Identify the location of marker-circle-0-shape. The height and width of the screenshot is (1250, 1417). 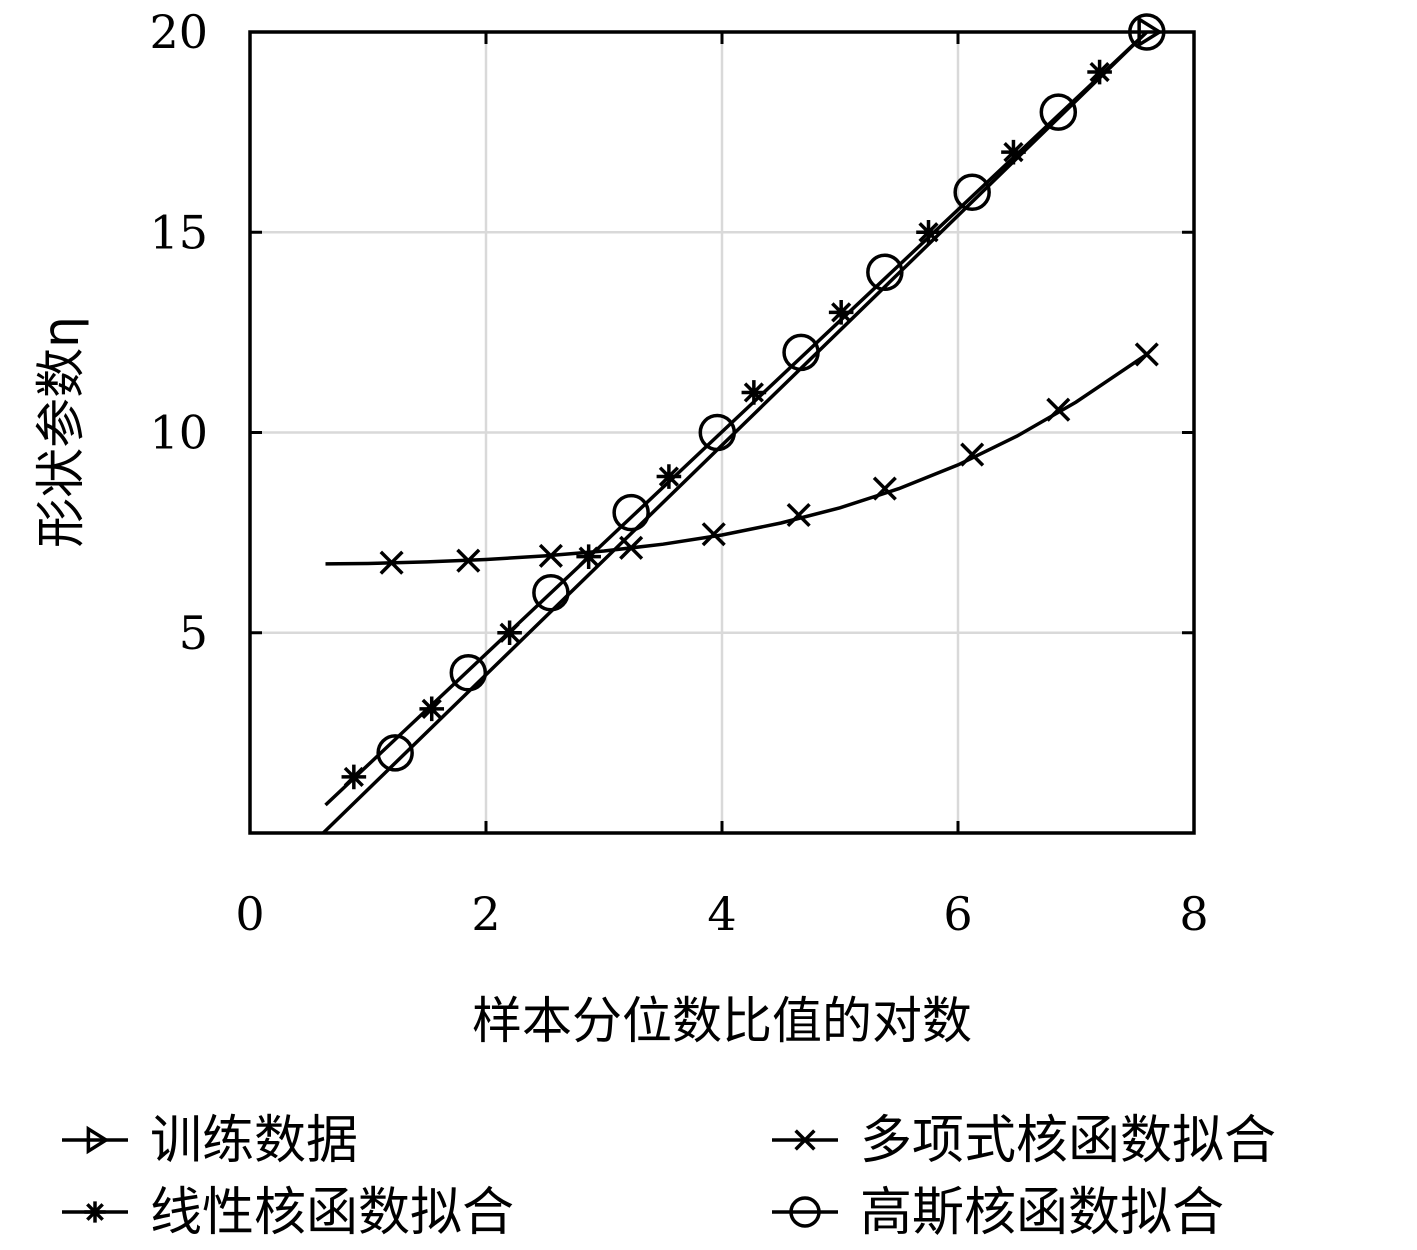
(395, 753).